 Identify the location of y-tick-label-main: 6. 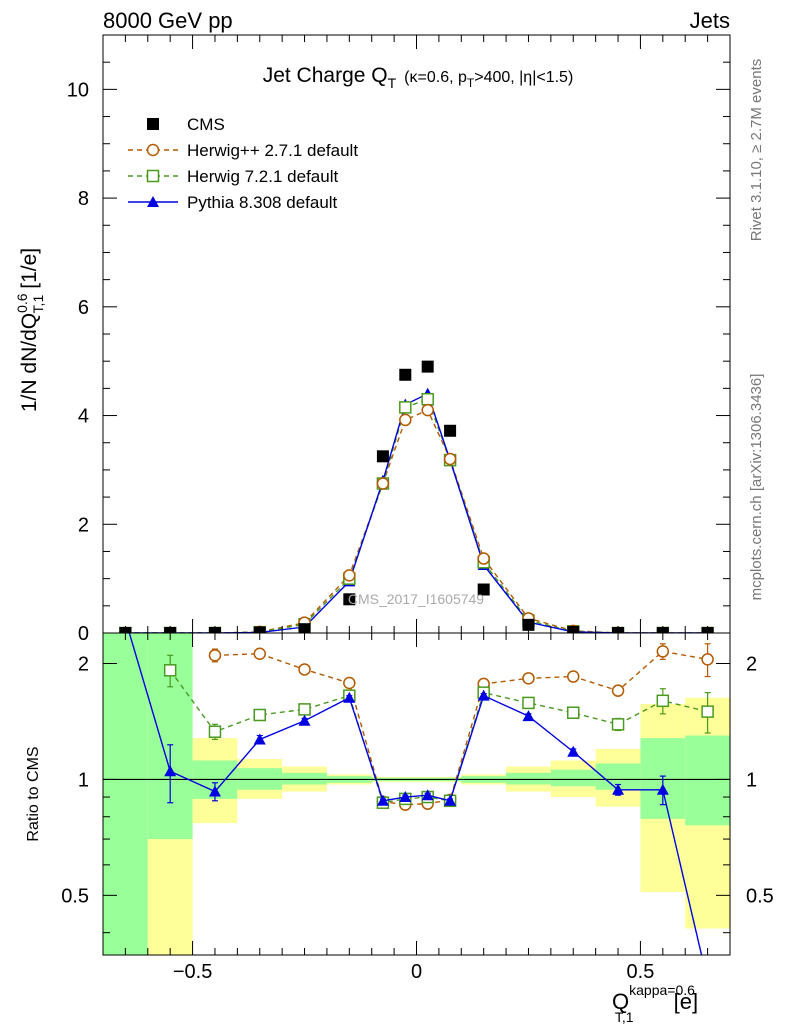
(83, 308).